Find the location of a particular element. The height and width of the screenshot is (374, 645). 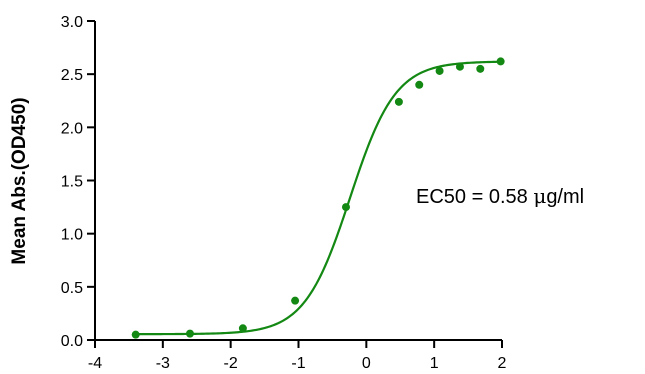

y-tick-label: 2.5 is located at coordinates (72, 75).